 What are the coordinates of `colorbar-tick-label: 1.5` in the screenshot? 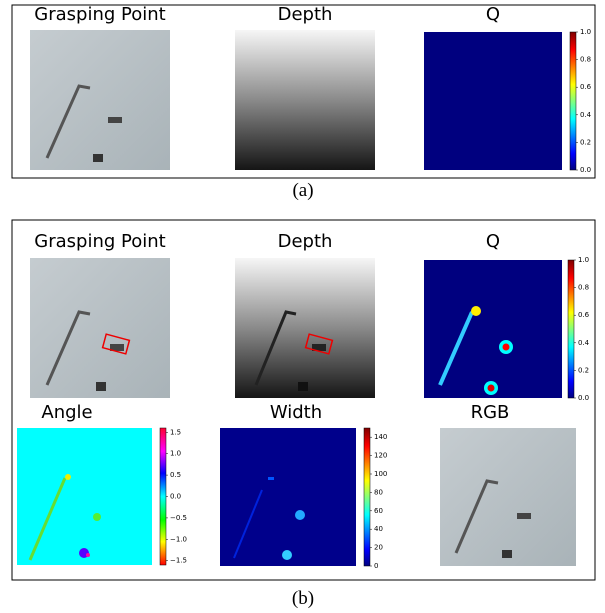 It's located at (175, 432).